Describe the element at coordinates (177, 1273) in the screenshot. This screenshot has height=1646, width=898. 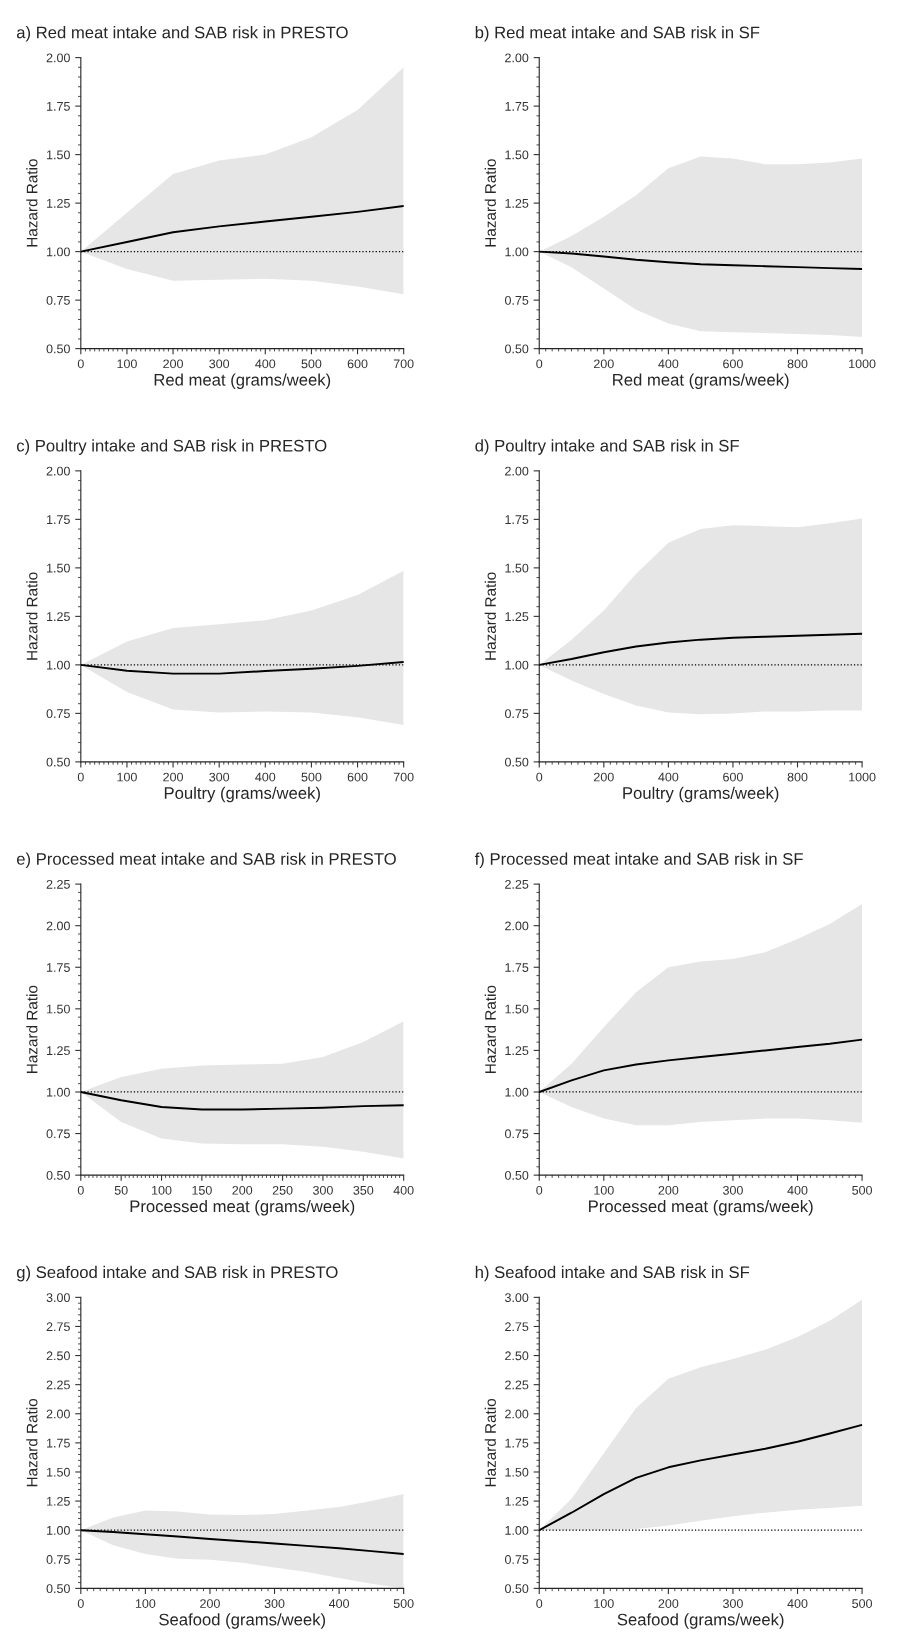
I see `chart-title: g) Seafood intake and SAB risk in PRESTO` at that location.